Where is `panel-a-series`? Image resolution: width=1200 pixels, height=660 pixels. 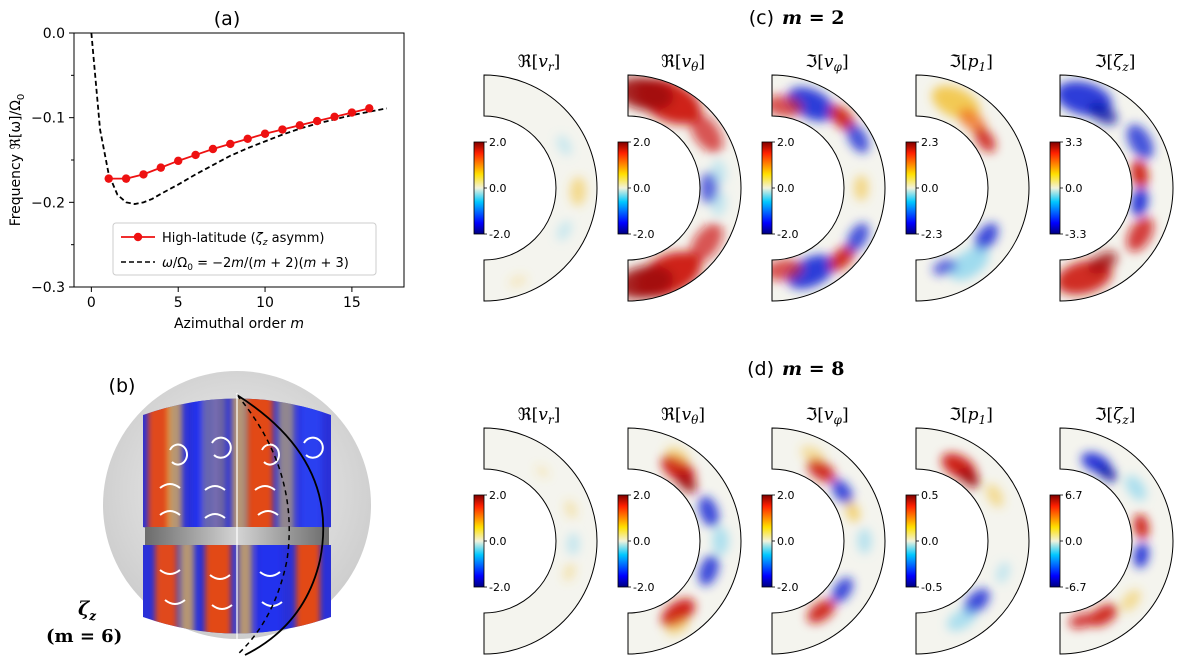 panel-a-series is located at coordinates (238, 118).